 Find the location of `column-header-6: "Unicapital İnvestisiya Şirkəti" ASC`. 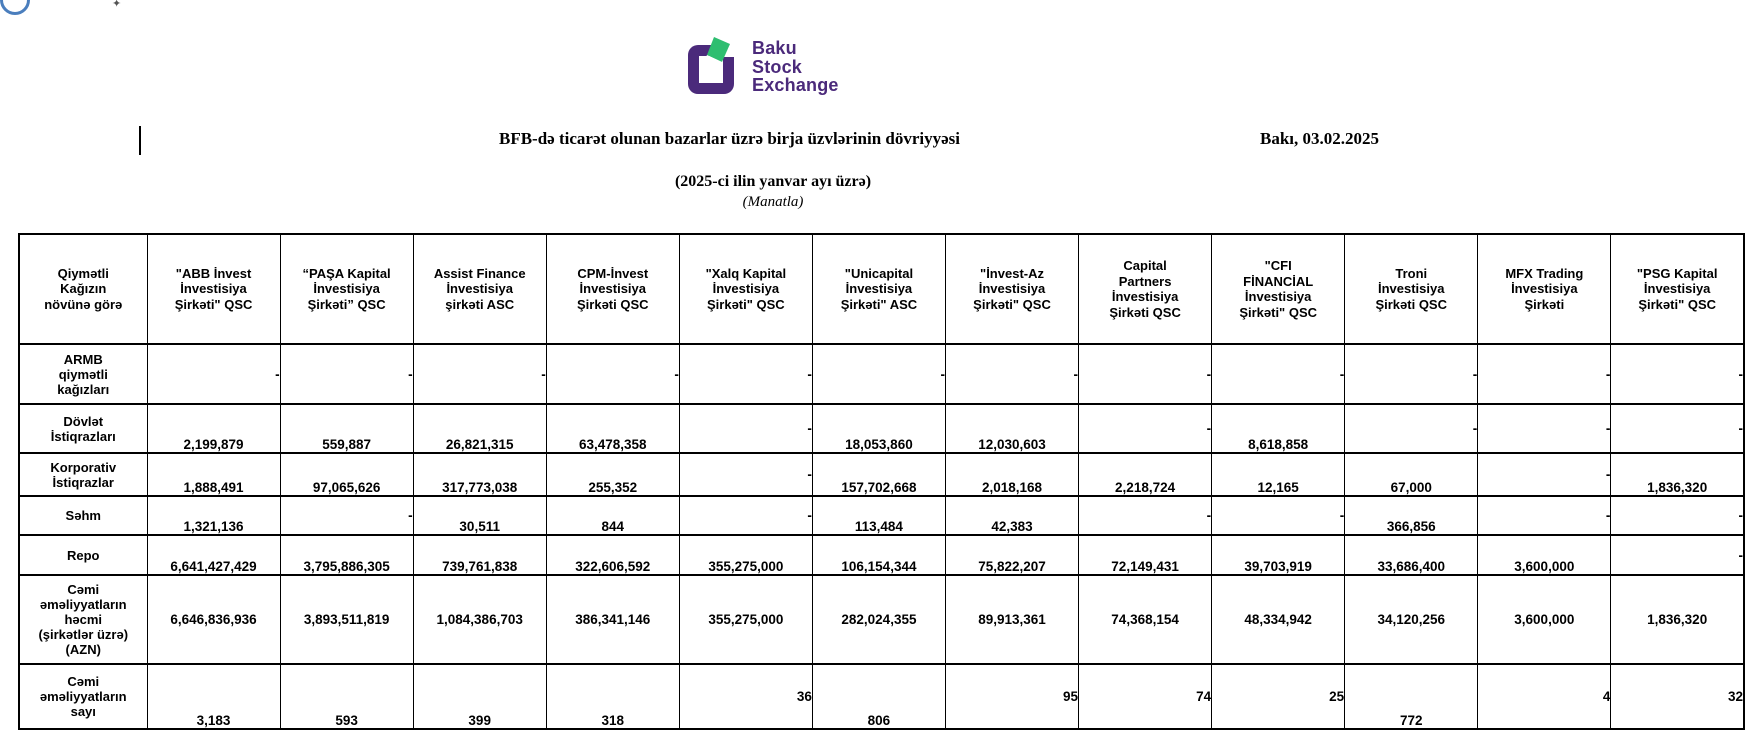

column-header-6: "Unicapital İnvestisiya Şirkəti" ASC is located at coordinates (878, 289).